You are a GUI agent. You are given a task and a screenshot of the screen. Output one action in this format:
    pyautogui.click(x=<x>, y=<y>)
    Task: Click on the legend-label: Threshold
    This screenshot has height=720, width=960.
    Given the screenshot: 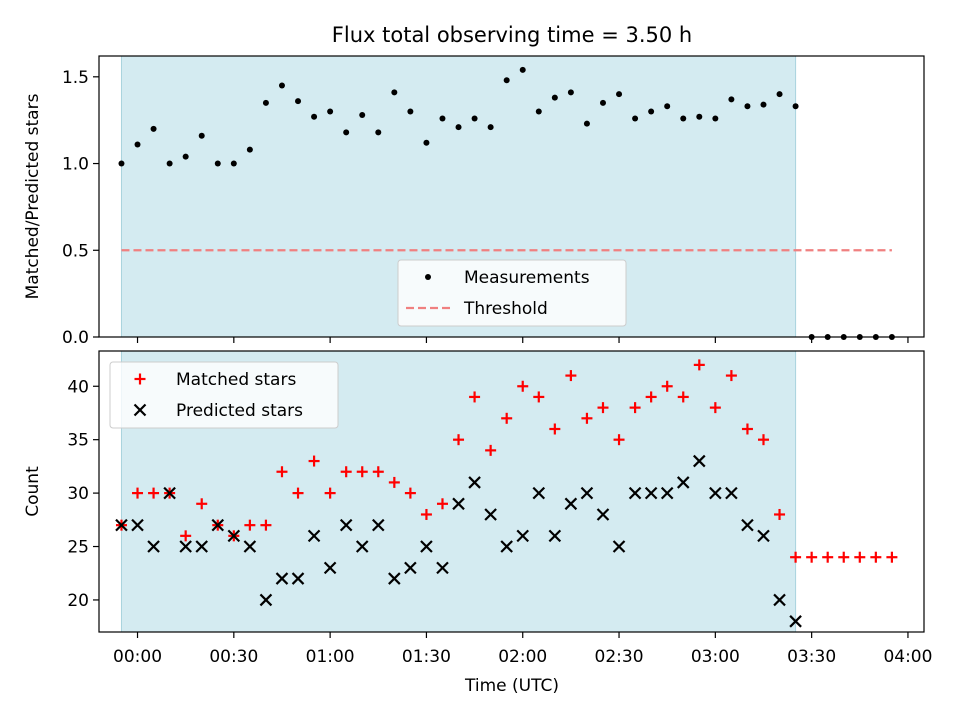 What is the action you would take?
    pyautogui.click(x=505, y=309)
    